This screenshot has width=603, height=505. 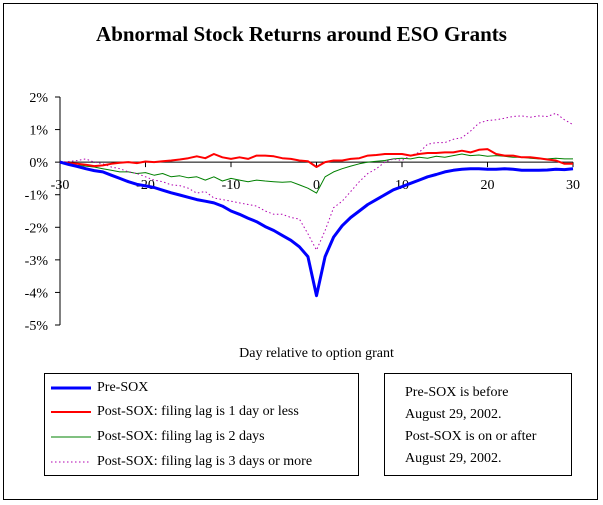 What do you see at coordinates (316, 353) in the screenshot?
I see `x-axis-label: Day relative to option grant` at bounding box center [316, 353].